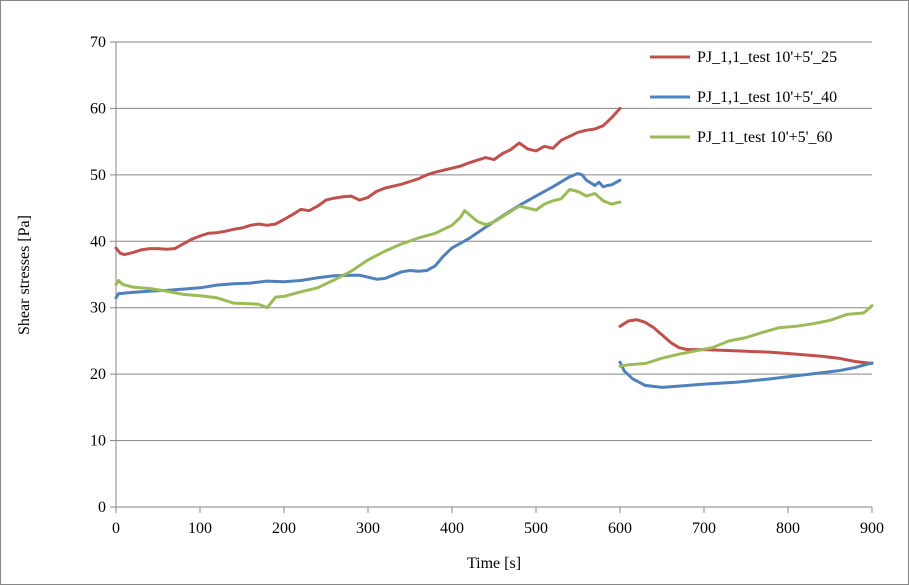 This screenshot has width=909, height=585. What do you see at coordinates (98, 241) in the screenshot?
I see `y-tick-label: 40` at bounding box center [98, 241].